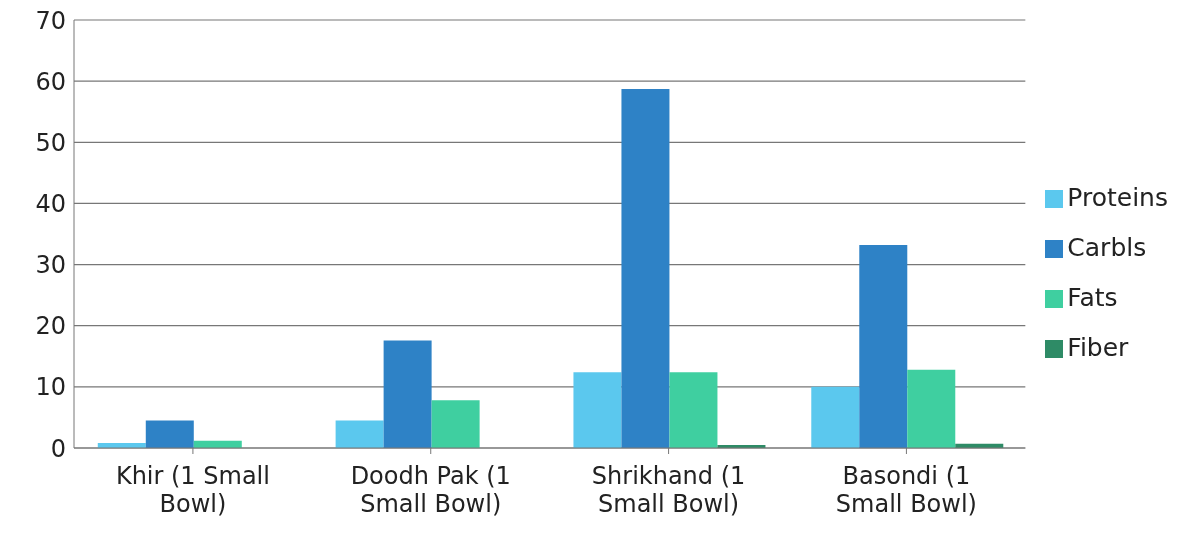 The image size is (1186, 544). I want to click on y-tick-label: 30, so click(50, 265).